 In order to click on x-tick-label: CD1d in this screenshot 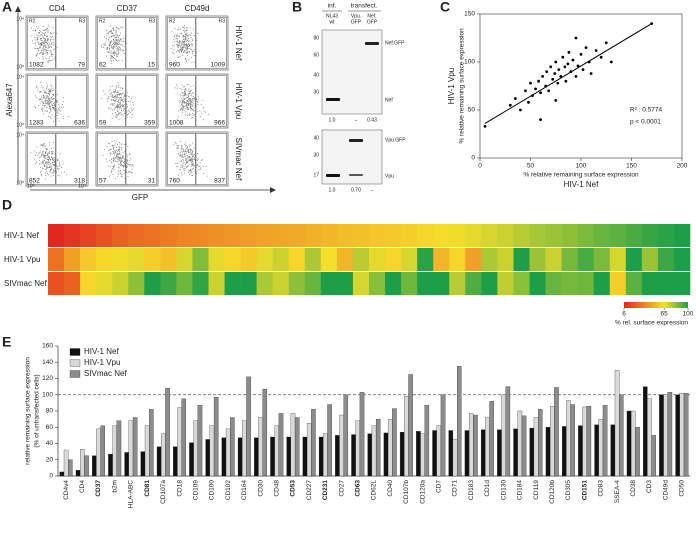, I will do `click(487, 488)`.